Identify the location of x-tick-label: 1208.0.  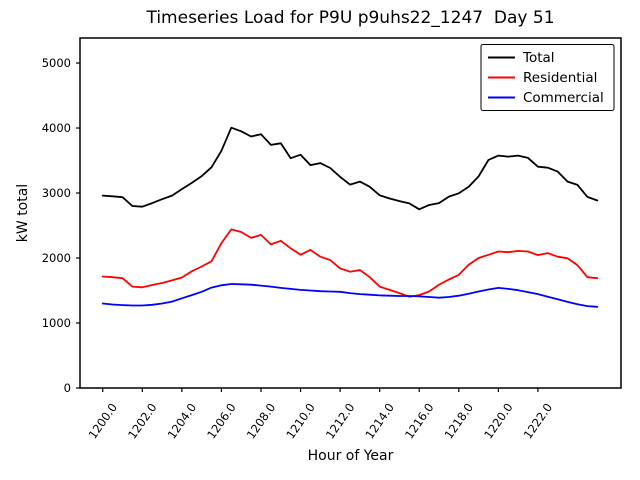
(261, 420).